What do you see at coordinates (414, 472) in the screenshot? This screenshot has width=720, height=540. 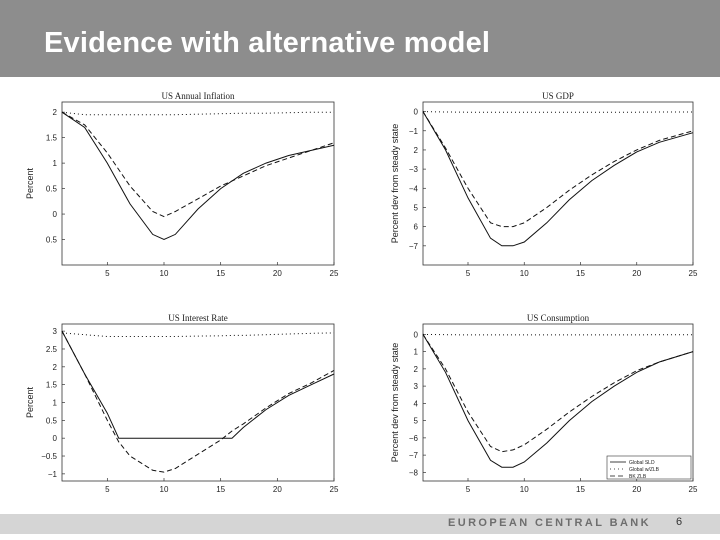 I see `y-tick-label: −8` at bounding box center [414, 472].